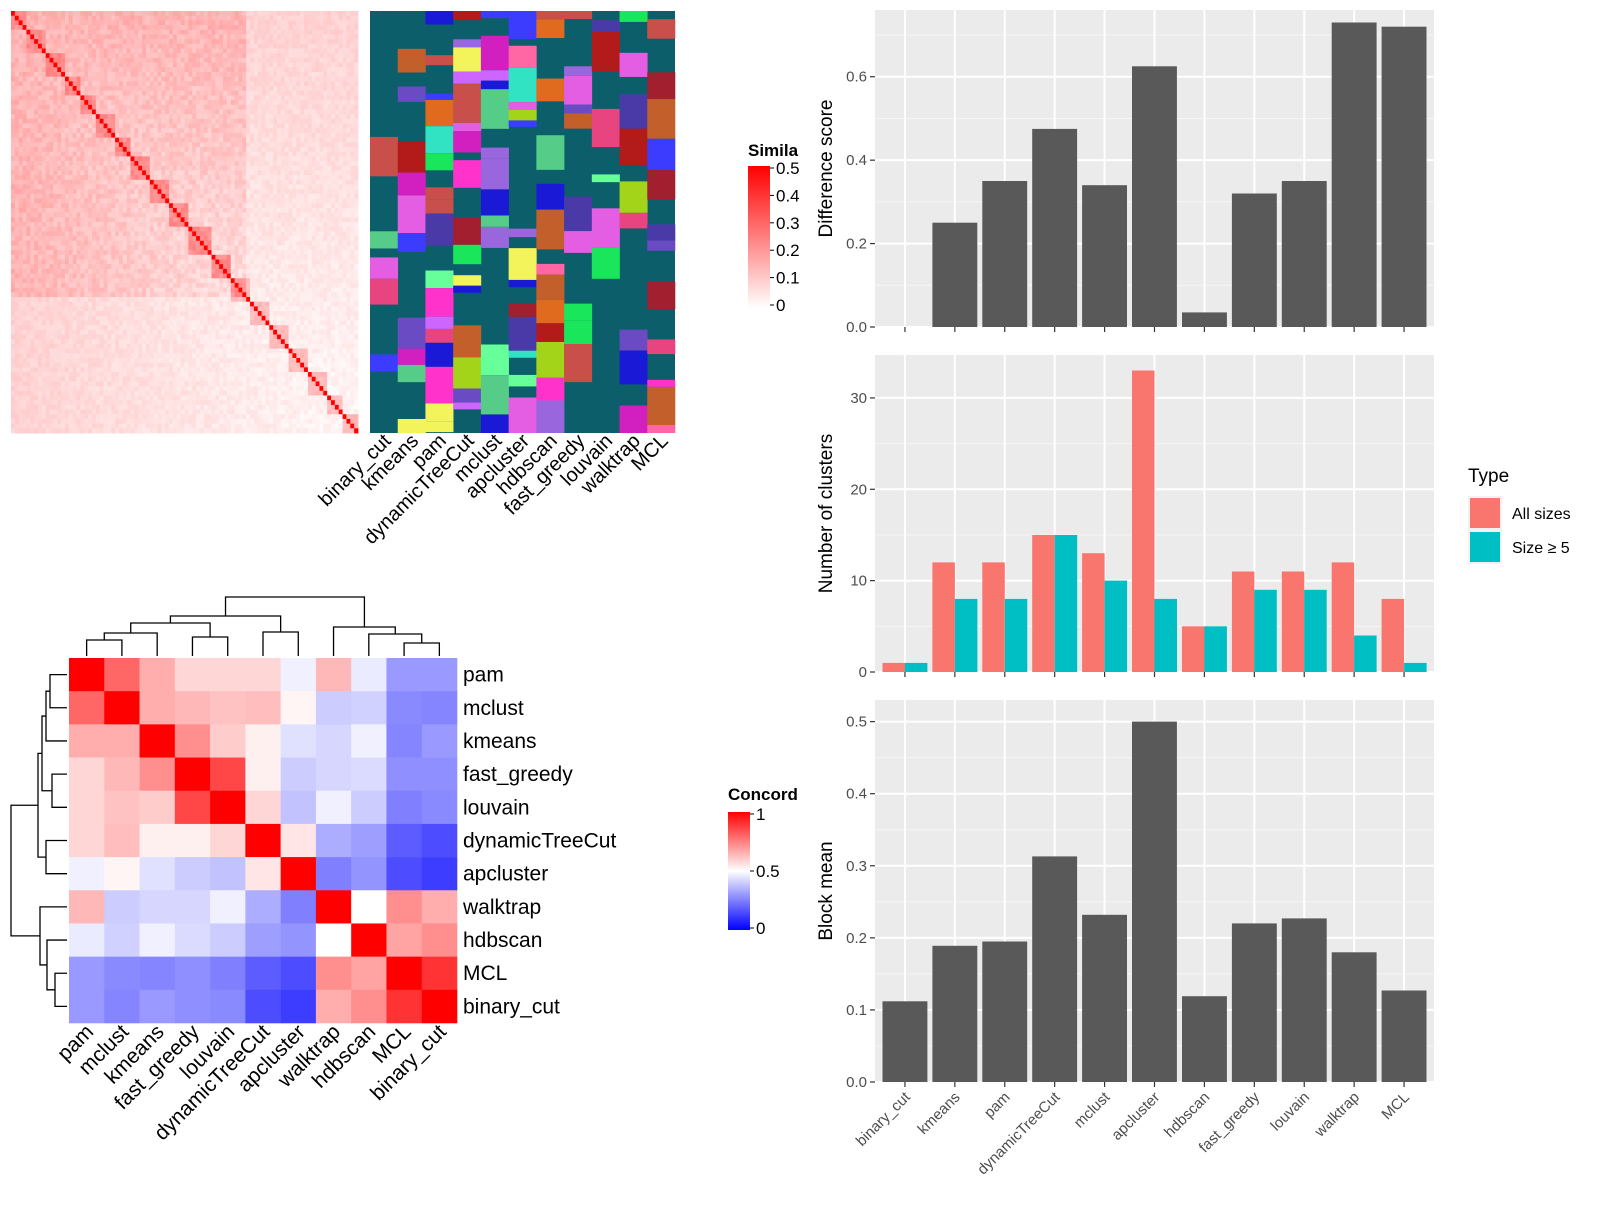  Describe the element at coordinates (788, 195) in the screenshot. I see `similarity-tick-label: 0.4` at that location.